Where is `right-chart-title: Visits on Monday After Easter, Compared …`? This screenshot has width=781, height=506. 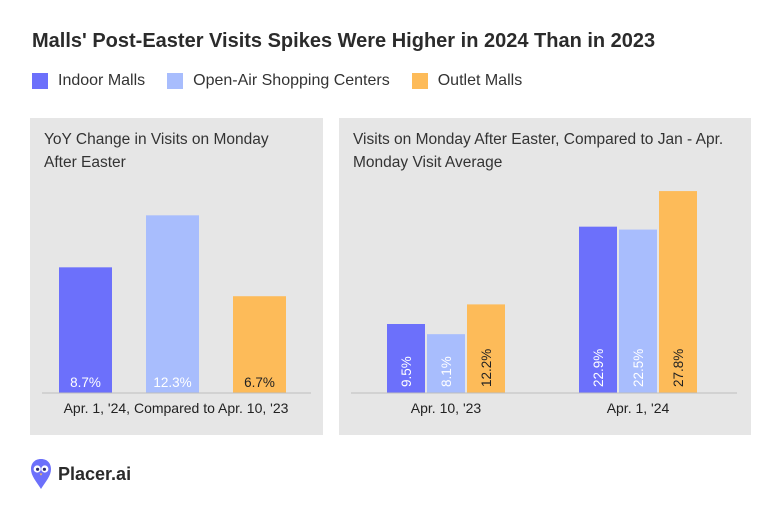 right-chart-title: Visits on Monday After Easter, Compared … is located at coordinates (538, 151).